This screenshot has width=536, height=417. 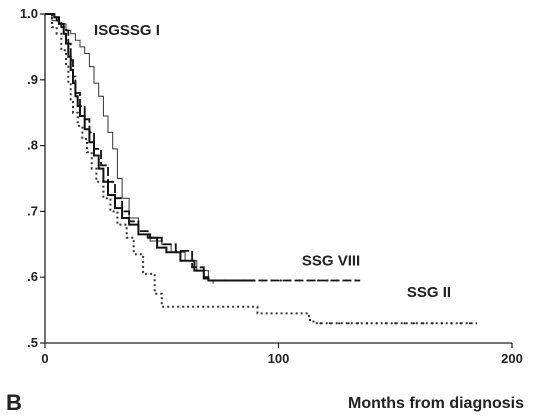 What do you see at coordinates (127, 30) in the screenshot?
I see `series-annotation: ISGSSG I` at bounding box center [127, 30].